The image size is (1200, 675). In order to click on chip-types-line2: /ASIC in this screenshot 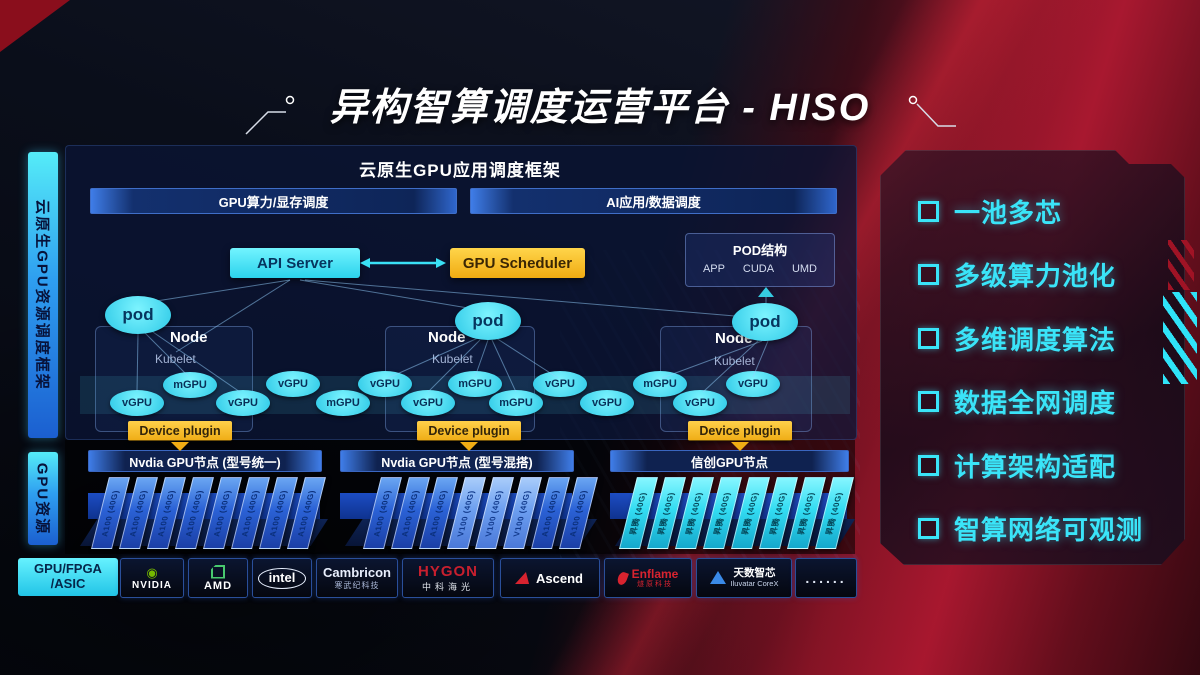, I will do `click(68, 583)`.